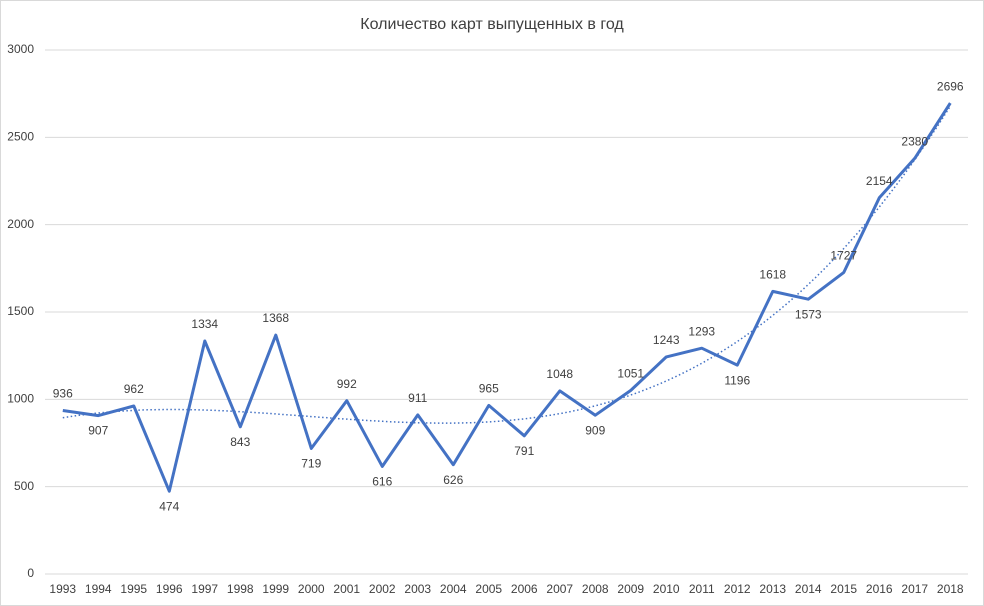  What do you see at coordinates (666, 340) in the screenshot?
I see `data-label: 1243` at bounding box center [666, 340].